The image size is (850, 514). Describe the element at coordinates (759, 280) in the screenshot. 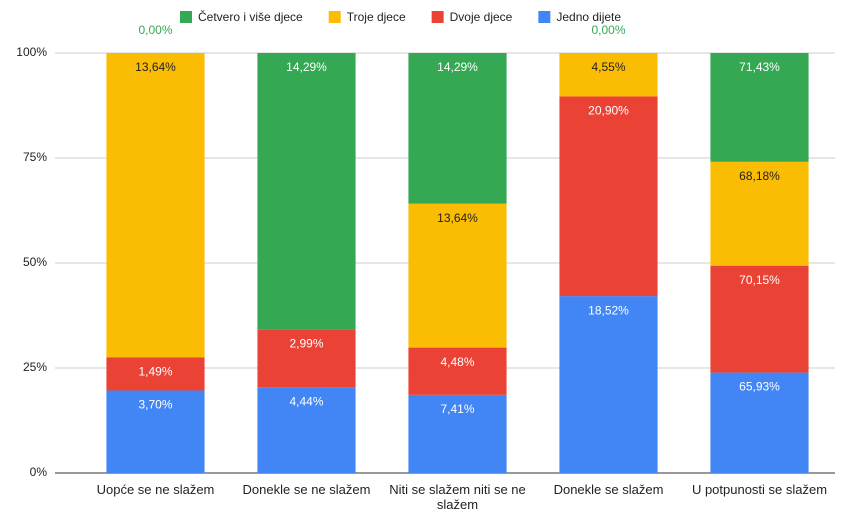

I see `data-label: 70,15%` at that location.